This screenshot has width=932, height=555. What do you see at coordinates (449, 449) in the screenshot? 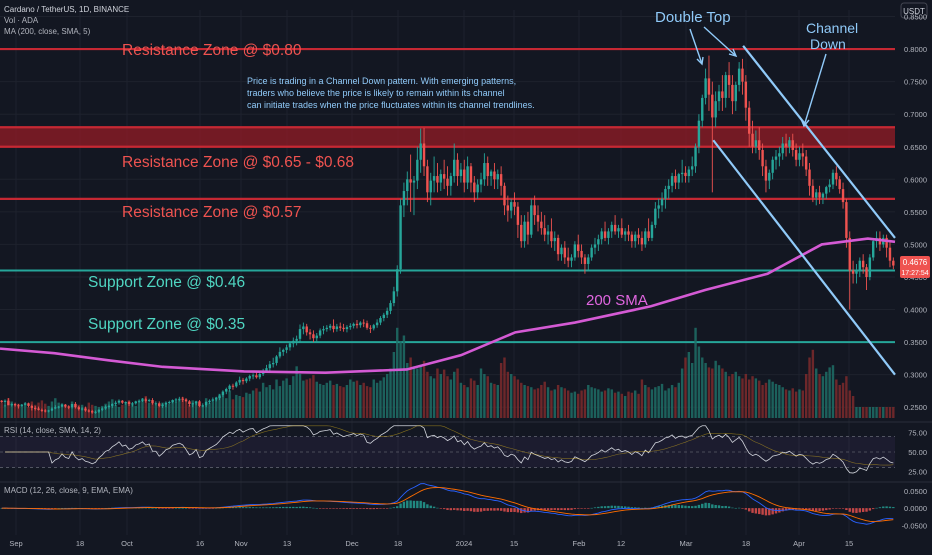
I see `rsi-line` at bounding box center [449, 449].